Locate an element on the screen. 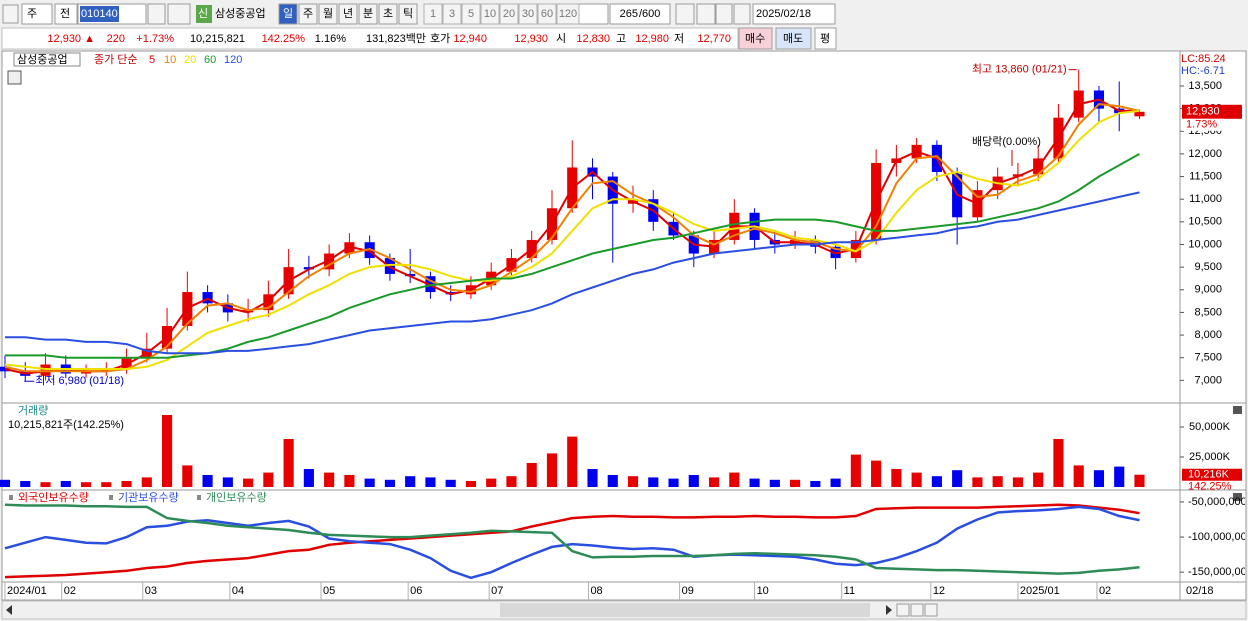 The image size is (1248, 621). save-button is located at coordinates (724, 14).